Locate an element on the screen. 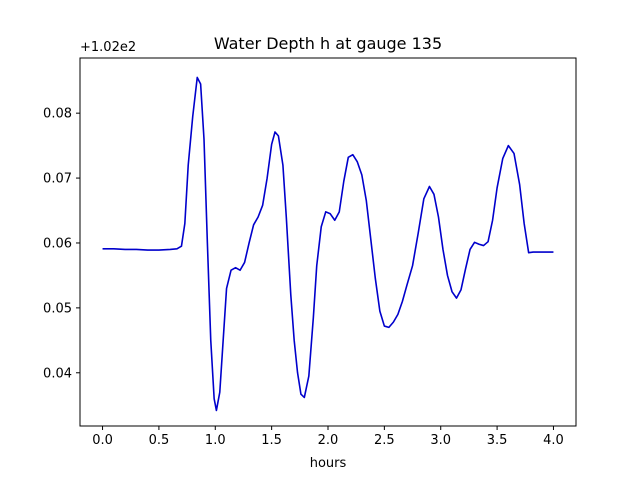 Image resolution: width=640 pixels, height=480 pixels. x-tick-label: 2.0 is located at coordinates (328, 440).